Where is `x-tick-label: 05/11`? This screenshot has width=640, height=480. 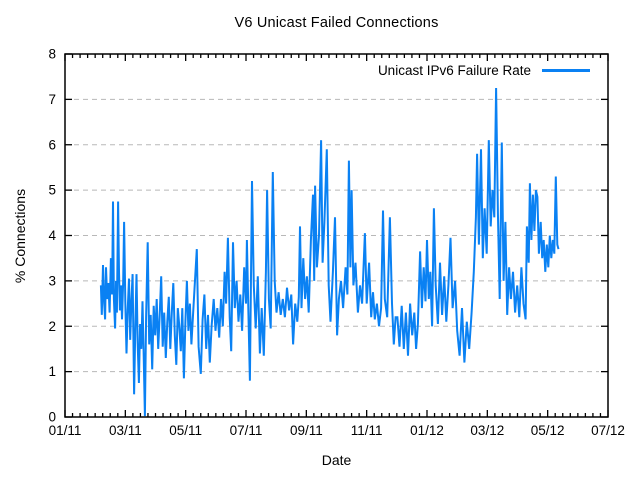
x-tick-label: 05/11 is located at coordinates (185, 430).